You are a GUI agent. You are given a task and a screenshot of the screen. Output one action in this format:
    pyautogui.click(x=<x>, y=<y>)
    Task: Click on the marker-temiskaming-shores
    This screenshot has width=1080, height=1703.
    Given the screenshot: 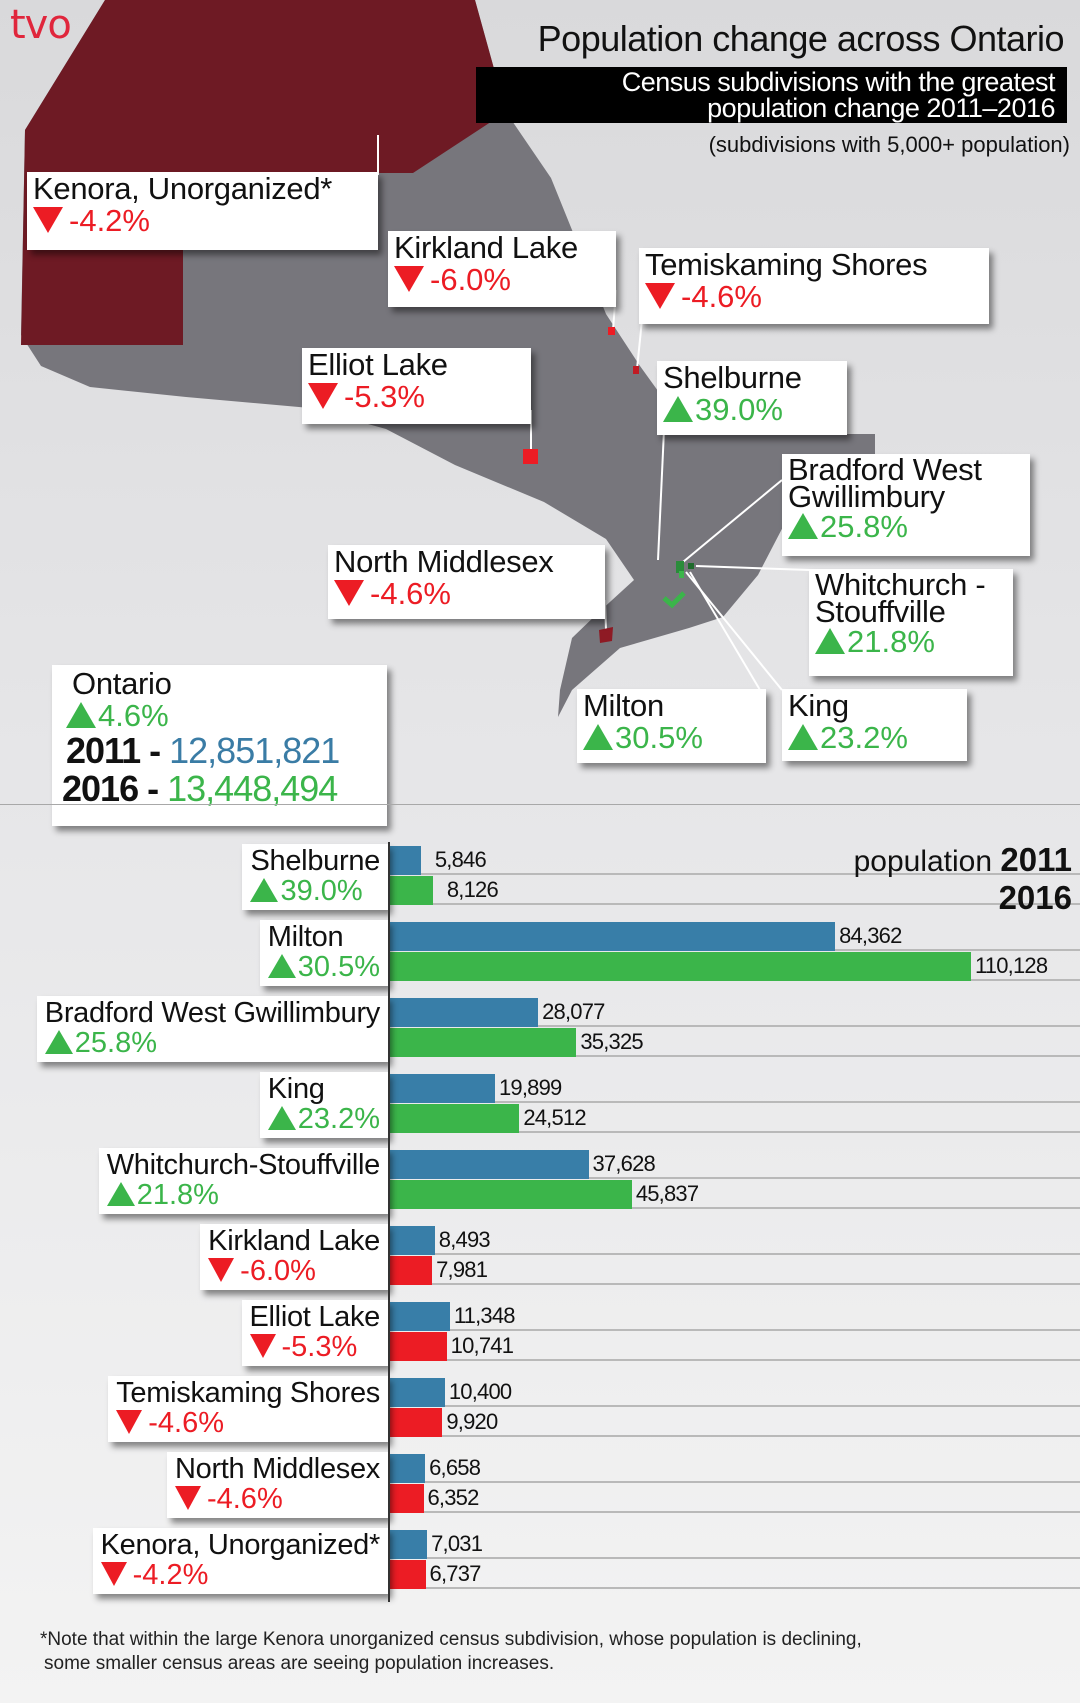 What is the action you would take?
    pyautogui.click(x=636, y=370)
    